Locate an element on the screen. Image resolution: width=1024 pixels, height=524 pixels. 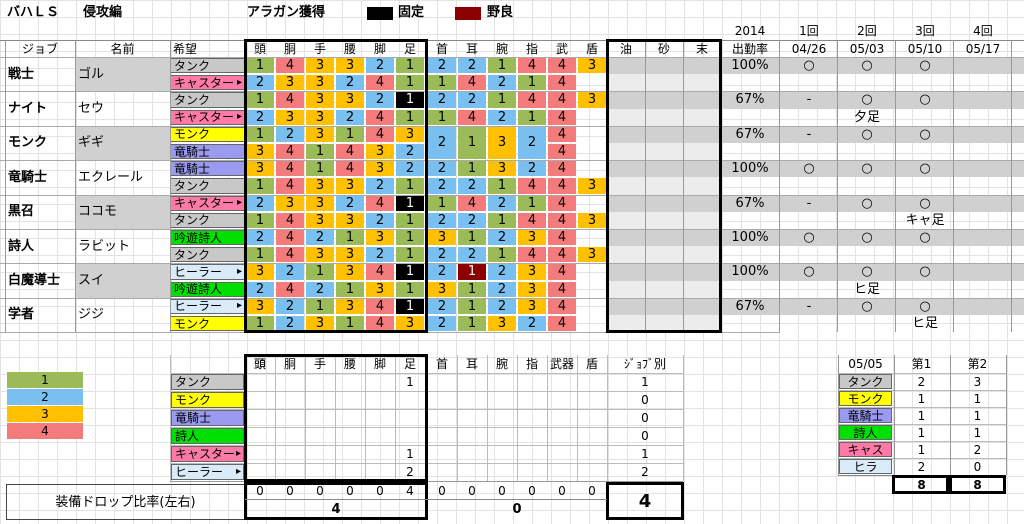
party-job-label: モンク is located at coordinates (865, 398).